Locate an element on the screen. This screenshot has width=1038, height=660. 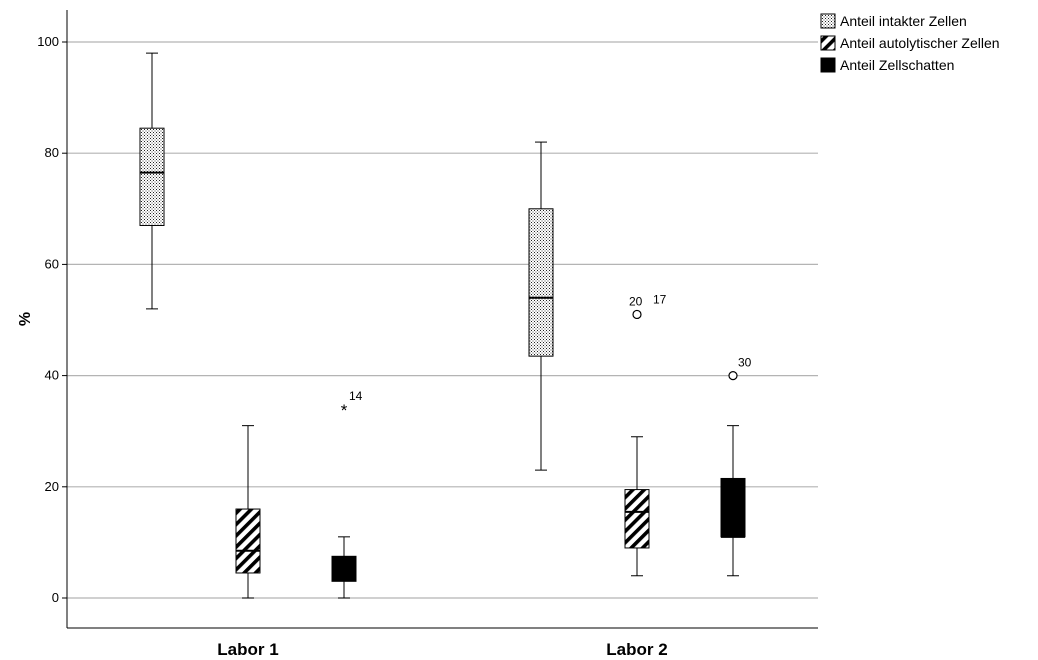
outlier-label: 20 is located at coordinates (636, 301).